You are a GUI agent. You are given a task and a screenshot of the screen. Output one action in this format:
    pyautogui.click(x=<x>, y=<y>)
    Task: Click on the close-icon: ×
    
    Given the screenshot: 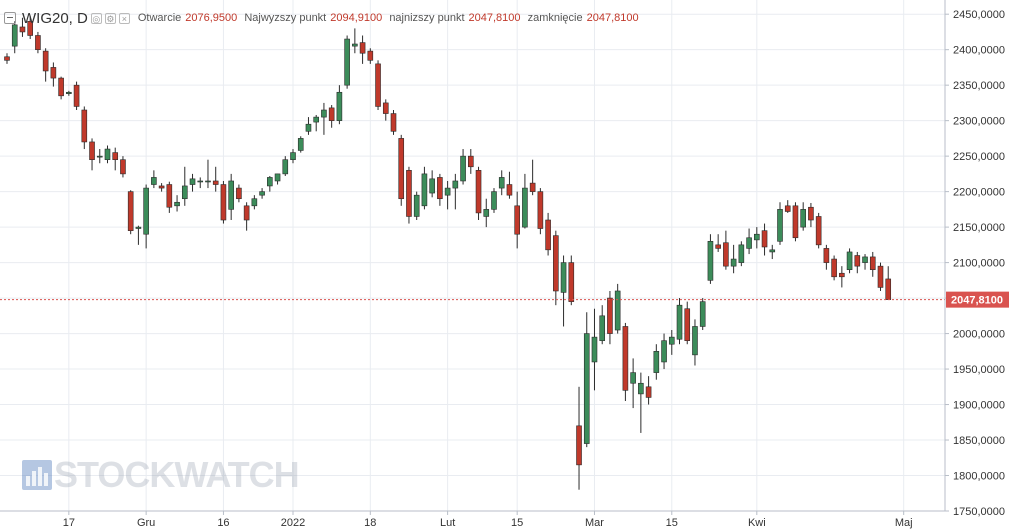 What is the action you would take?
    pyautogui.click(x=124, y=18)
    